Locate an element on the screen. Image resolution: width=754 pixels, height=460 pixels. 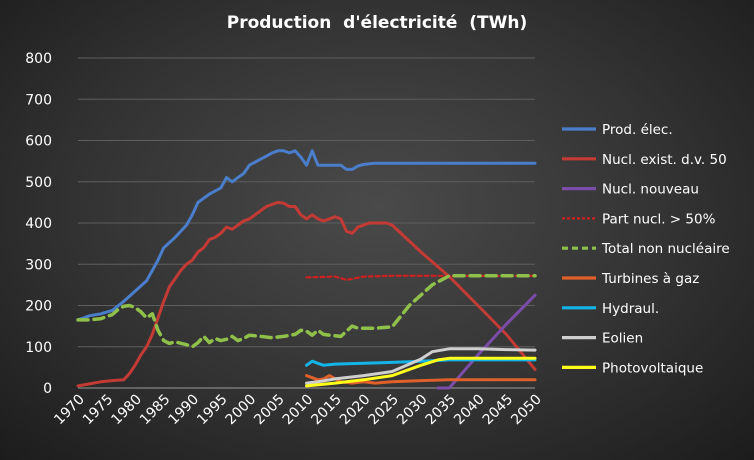
x-tick-label: 1980 is located at coordinates (126, 410).